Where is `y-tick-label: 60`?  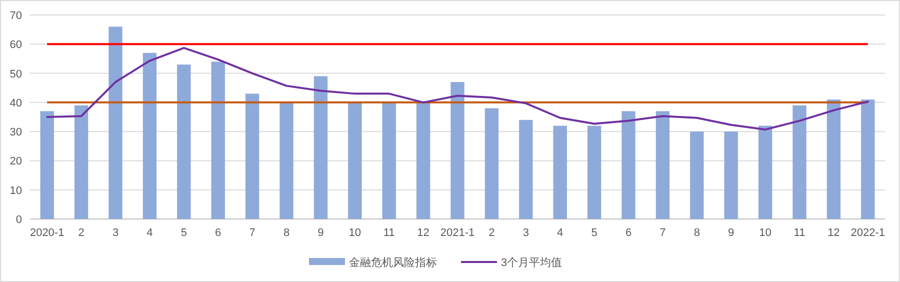 y-tick-label: 60 is located at coordinates (16, 45).